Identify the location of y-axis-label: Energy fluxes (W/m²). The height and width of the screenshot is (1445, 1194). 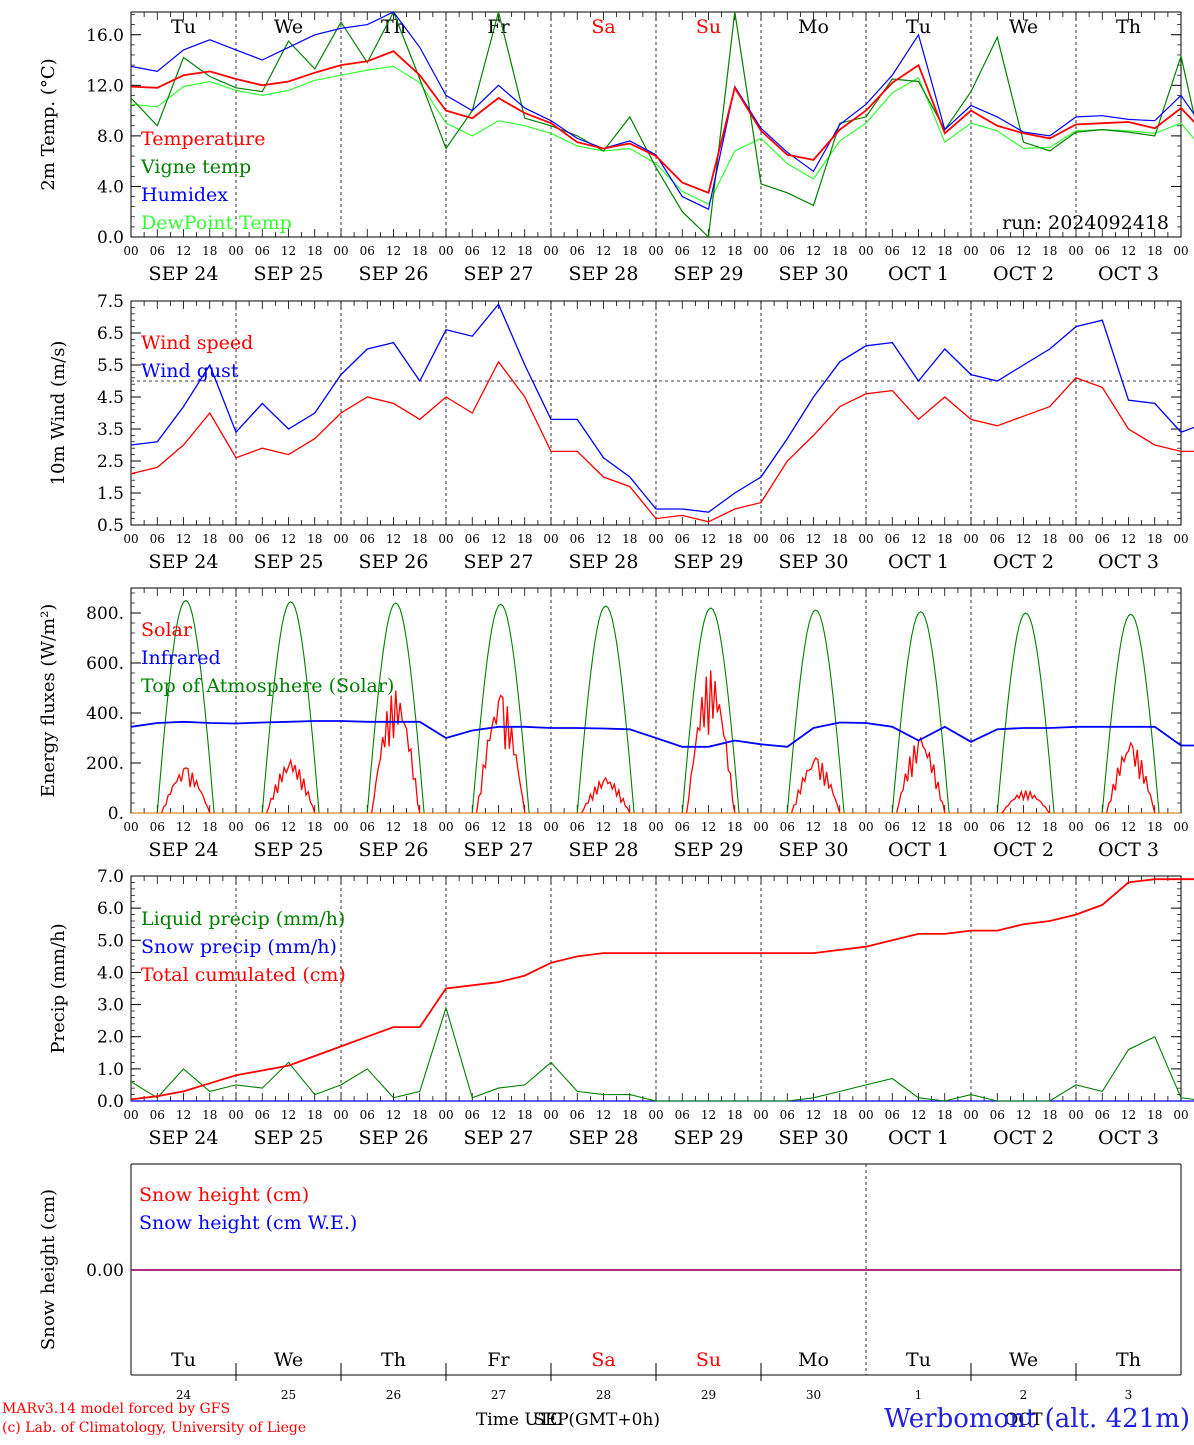
(48, 701).